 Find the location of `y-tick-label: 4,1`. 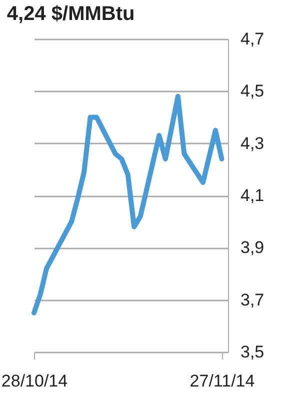

y-tick-label: 4,1 is located at coordinates (252, 195).